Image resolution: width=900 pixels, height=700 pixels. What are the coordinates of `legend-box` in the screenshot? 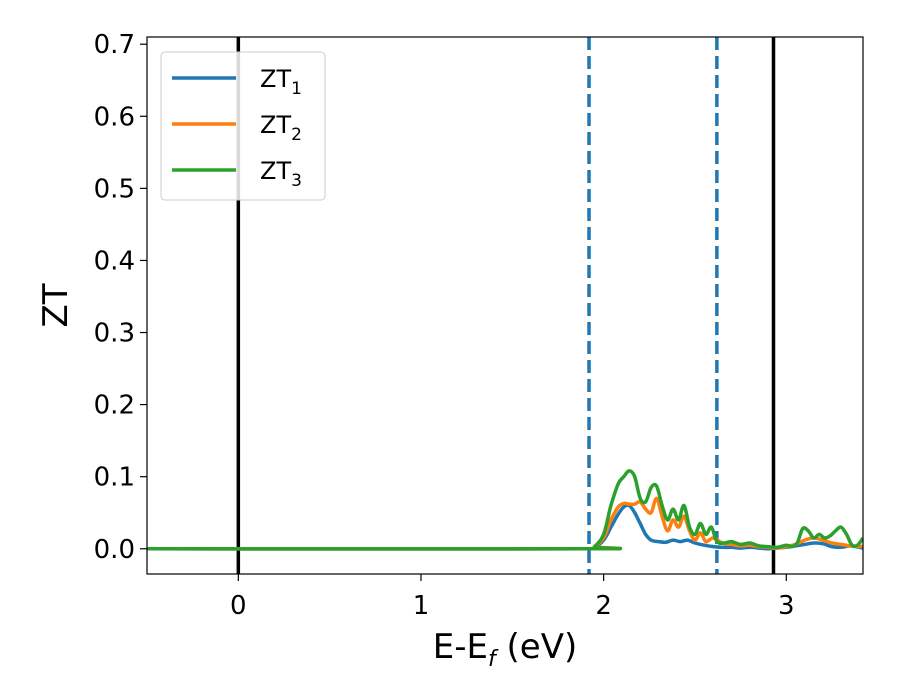 It's located at (243, 126).